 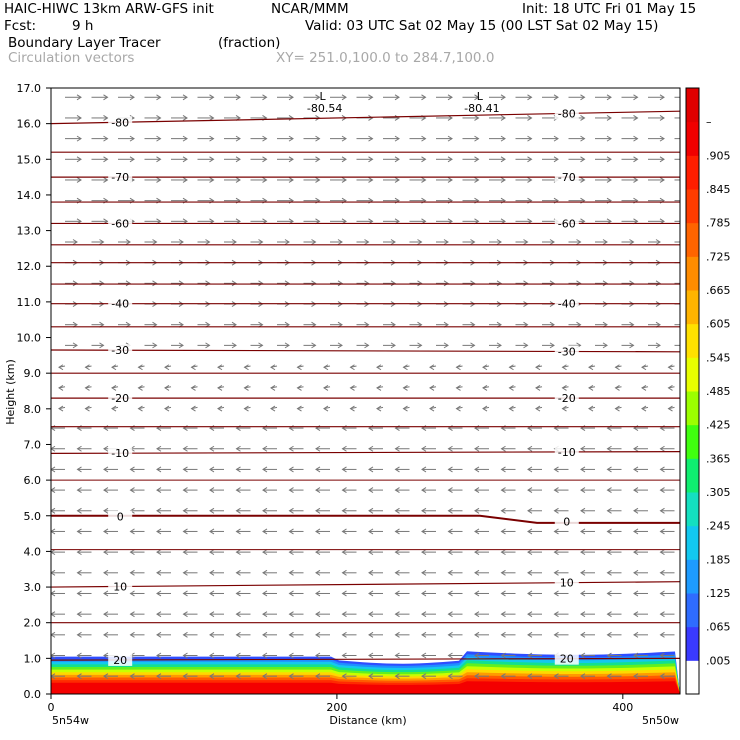 What do you see at coordinates (718, 492) in the screenshot?
I see `colorbar-label: .305` at bounding box center [718, 492].